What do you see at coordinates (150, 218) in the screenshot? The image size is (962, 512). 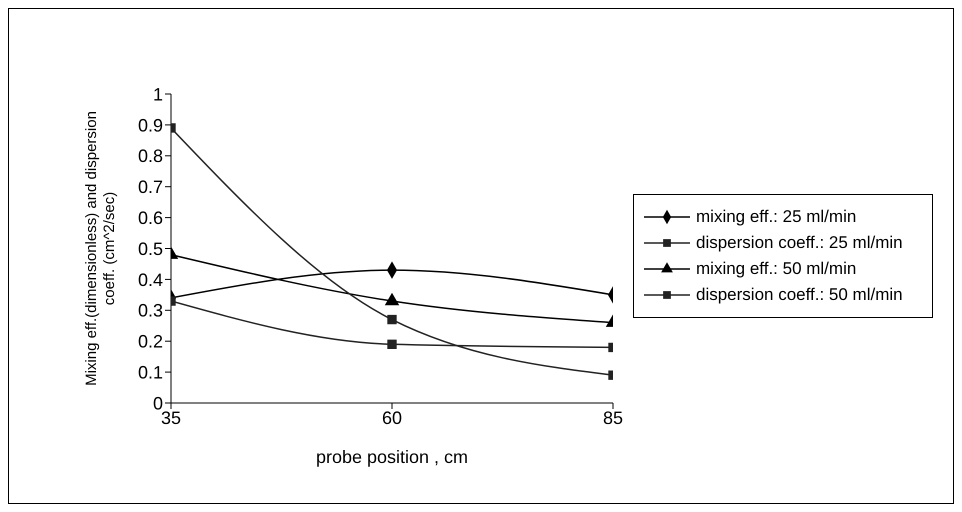 I see `y-tick-label: 0.6` at bounding box center [150, 218].